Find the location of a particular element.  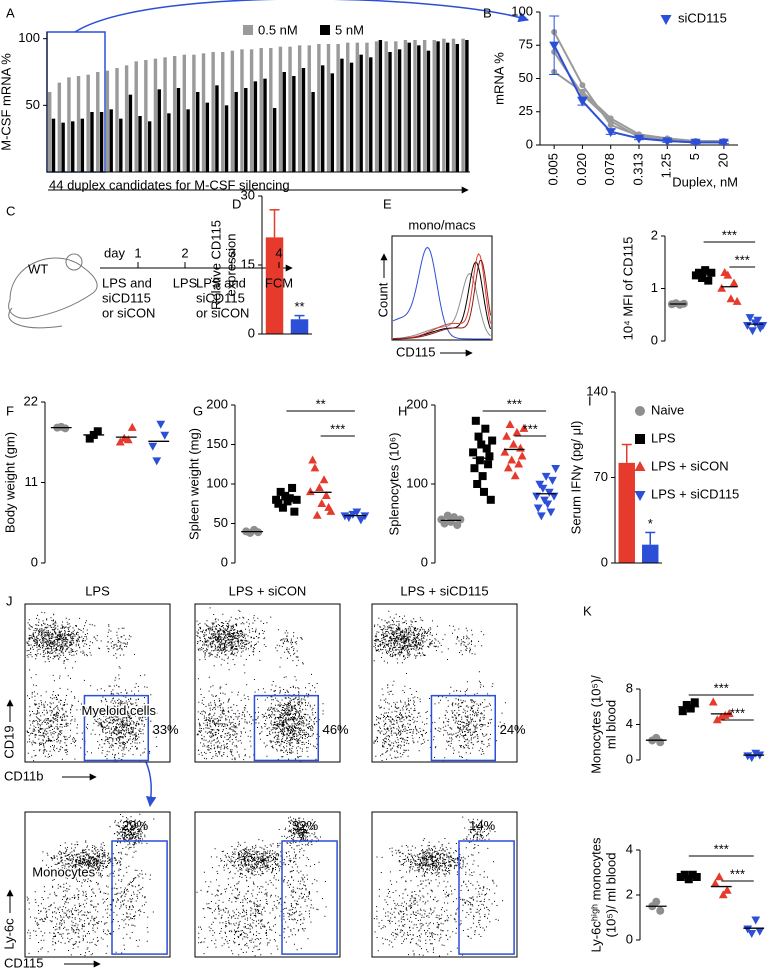

y-axis-label: expression is located at coordinates (230, 265).